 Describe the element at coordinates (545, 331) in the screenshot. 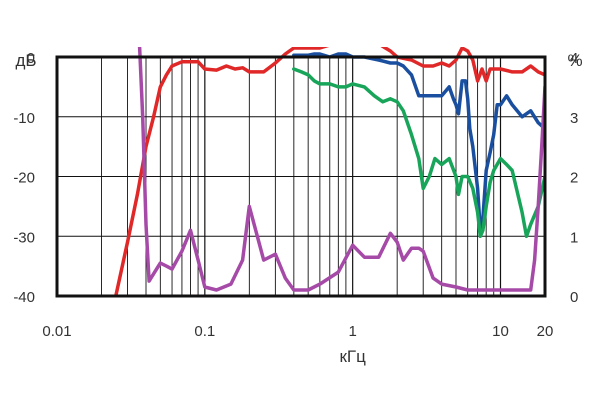

I see `x-tick-label: 20` at that location.